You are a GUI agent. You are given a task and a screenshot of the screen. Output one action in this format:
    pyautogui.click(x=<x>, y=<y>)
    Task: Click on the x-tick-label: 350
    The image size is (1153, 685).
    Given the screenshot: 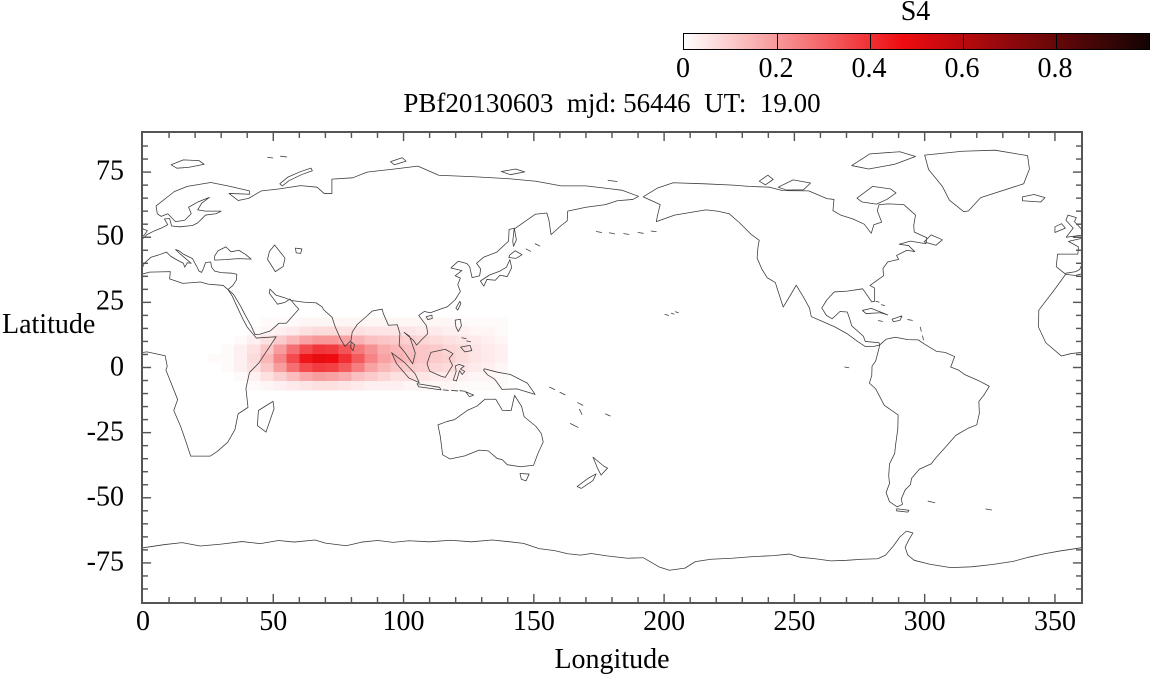 What is the action you would take?
    pyautogui.click(x=1054, y=621)
    